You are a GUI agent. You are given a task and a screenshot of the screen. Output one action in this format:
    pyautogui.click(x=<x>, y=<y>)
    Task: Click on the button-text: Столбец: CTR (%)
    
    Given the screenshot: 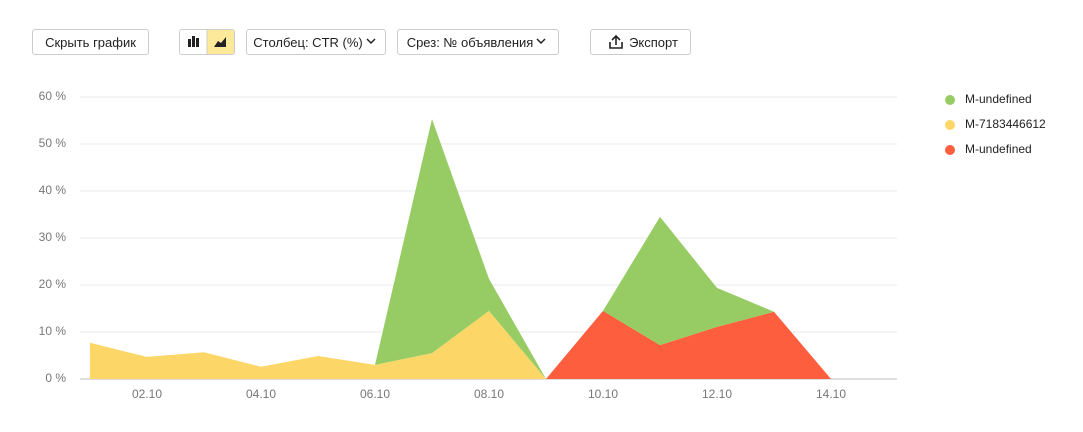 What is the action you would take?
    pyautogui.click(x=308, y=42)
    